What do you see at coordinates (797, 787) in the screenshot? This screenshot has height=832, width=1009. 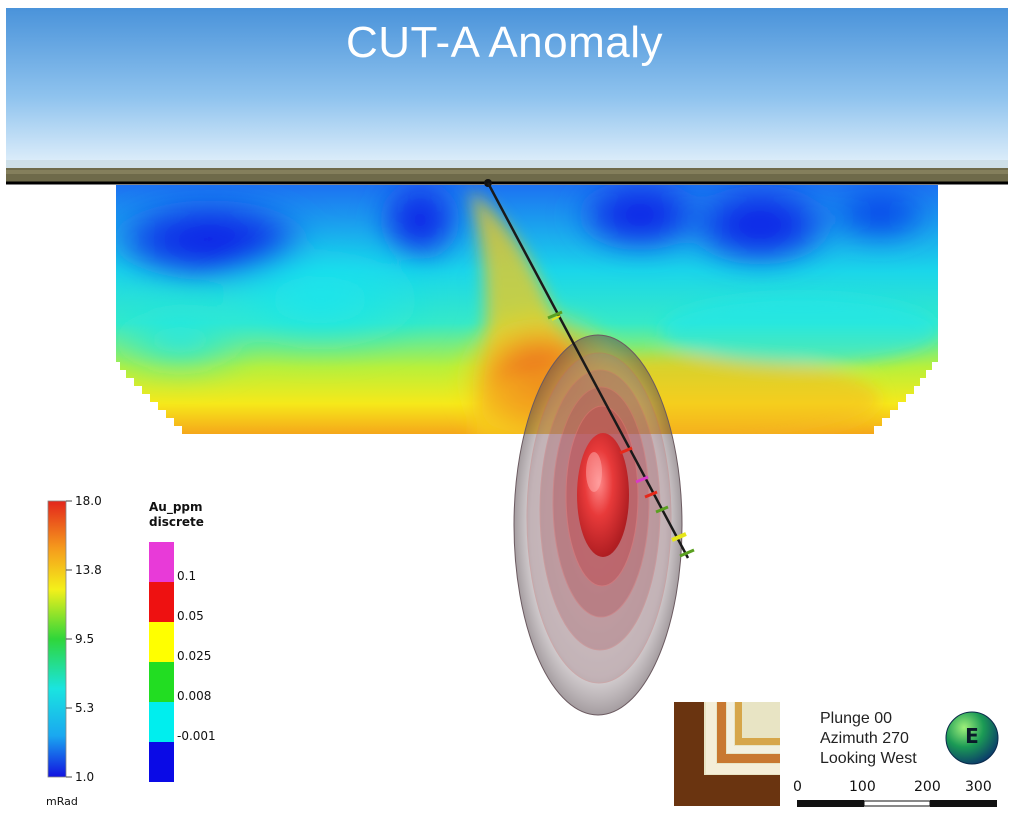 I see `scale-label-0: 0` at bounding box center [797, 787].